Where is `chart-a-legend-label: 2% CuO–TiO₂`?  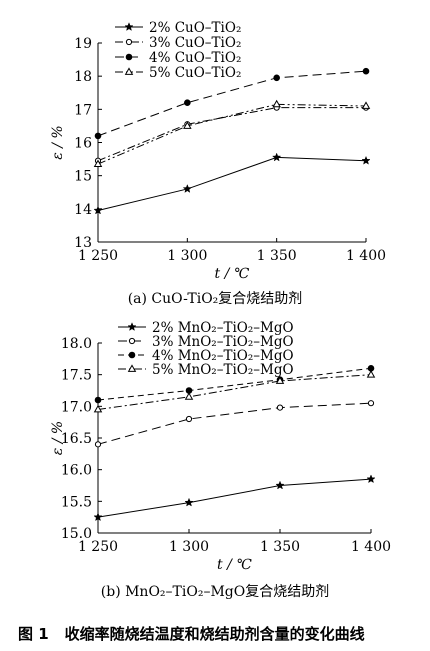
chart-a-legend-label: 2% CuO–TiO₂ is located at coordinates (195, 28).